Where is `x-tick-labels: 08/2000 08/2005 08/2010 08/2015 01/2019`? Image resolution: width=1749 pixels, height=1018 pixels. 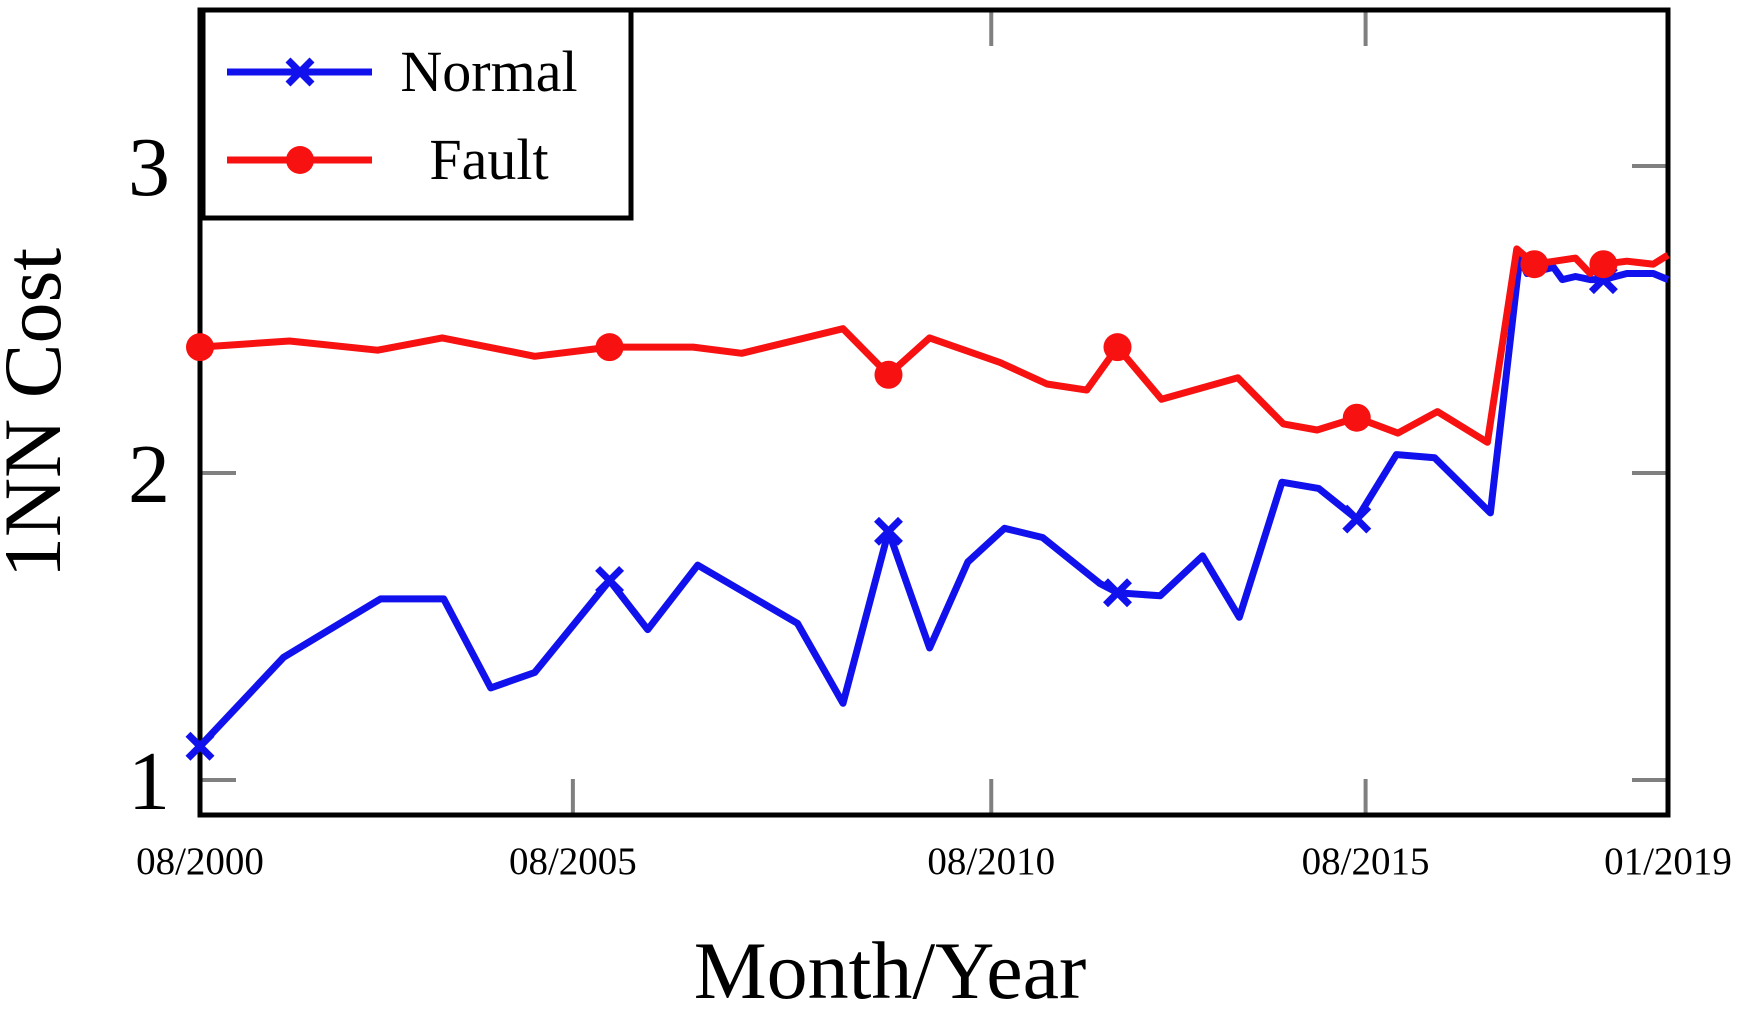
x-tick-labels: 08/2000 08/2005 08/2010 08/2015 01/2019 is located at coordinates (934, 861).